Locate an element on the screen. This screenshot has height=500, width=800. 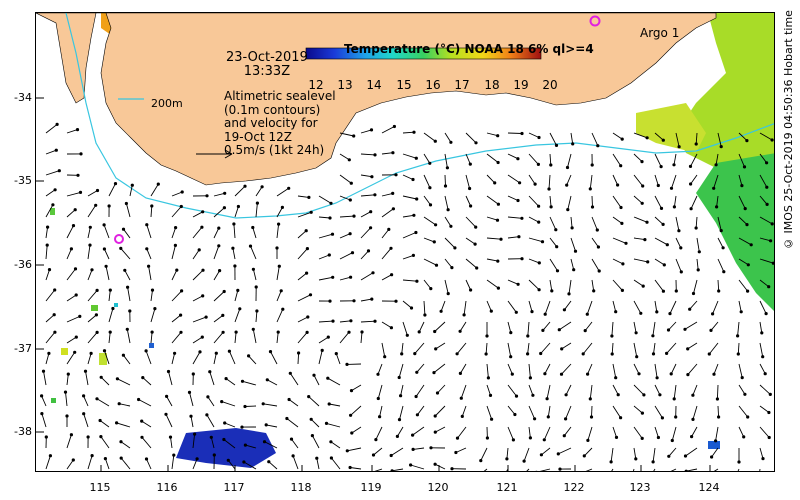
x-tick-label: 116 is located at coordinates (167, 487).